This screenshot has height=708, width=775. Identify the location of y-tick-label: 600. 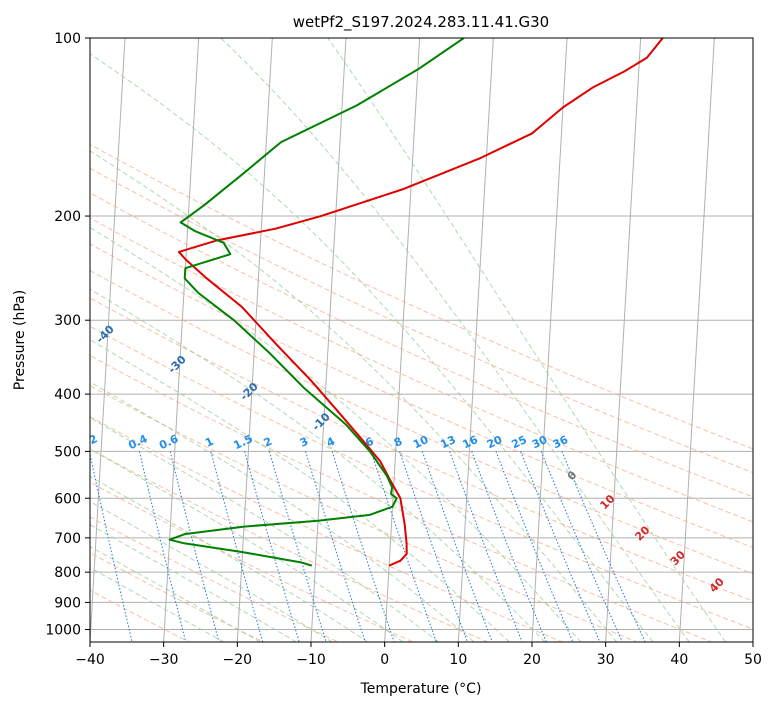
(67, 499).